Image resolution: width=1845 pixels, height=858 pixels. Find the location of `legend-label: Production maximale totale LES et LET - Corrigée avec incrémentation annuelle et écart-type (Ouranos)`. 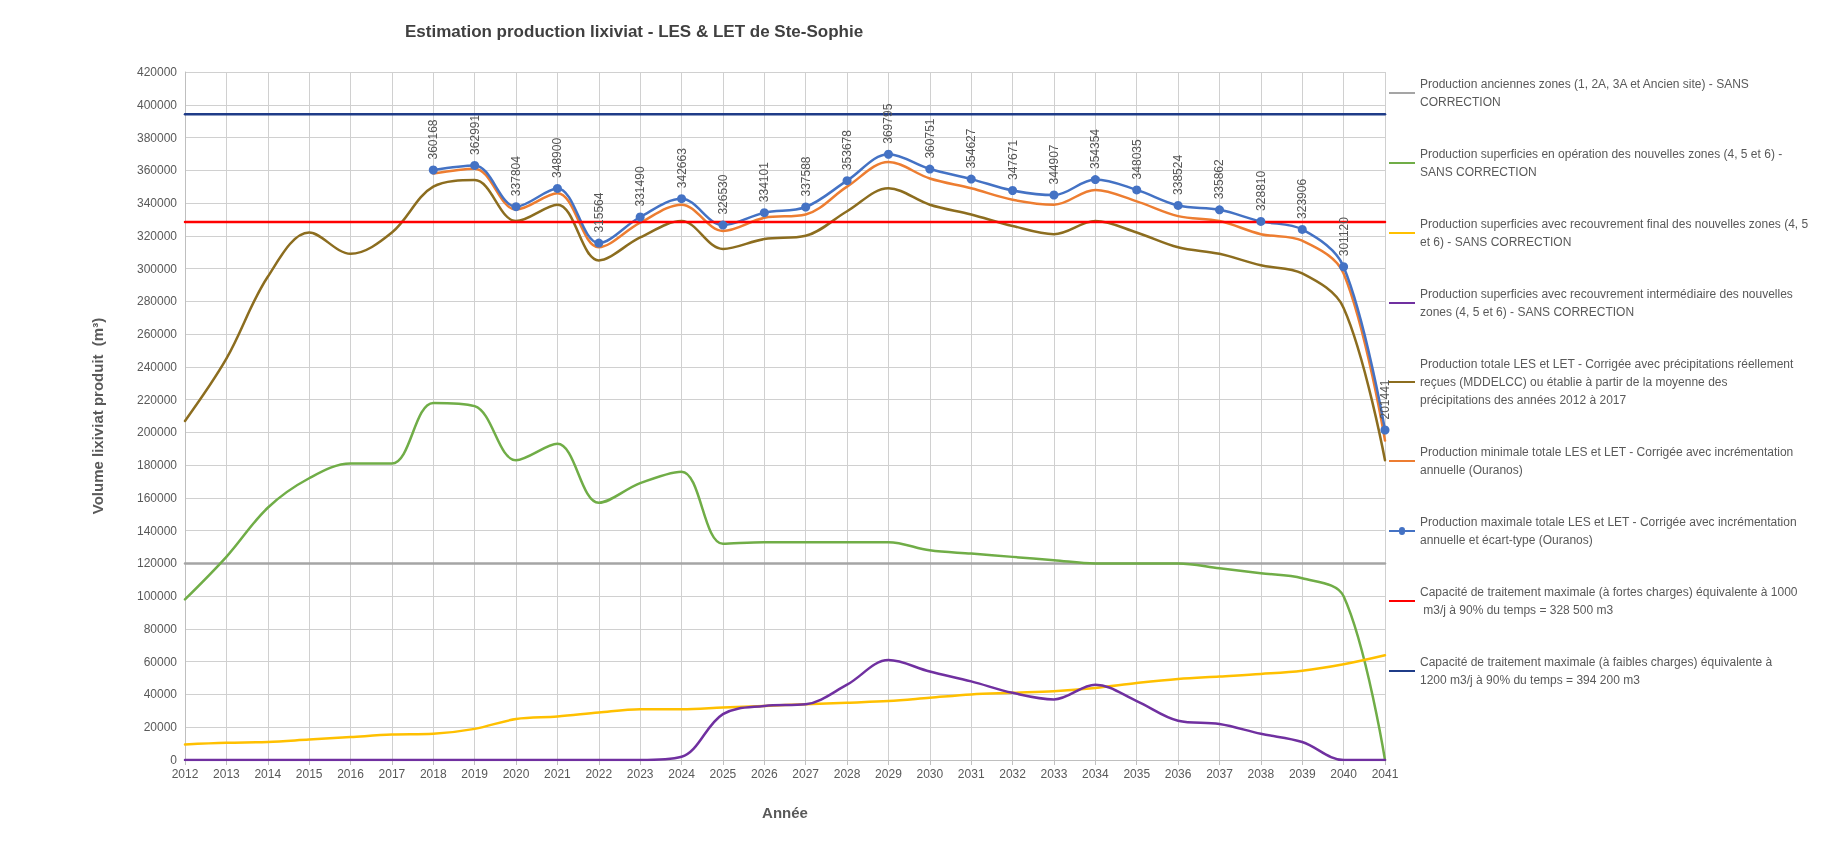

legend-label: Production maximale totale LES et LET - Corrigée avec incrémentation annuelle et écart-type (Ouranos) is located at coordinates (1610, 531).